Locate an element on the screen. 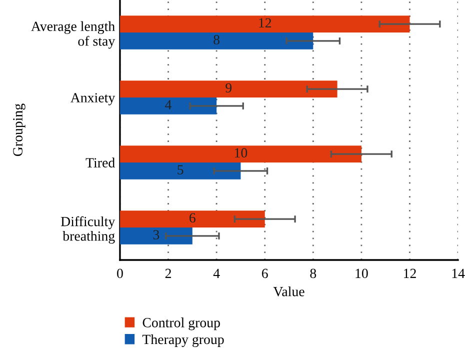 The image size is (465, 349). x-tick-label: 4 is located at coordinates (216, 273).